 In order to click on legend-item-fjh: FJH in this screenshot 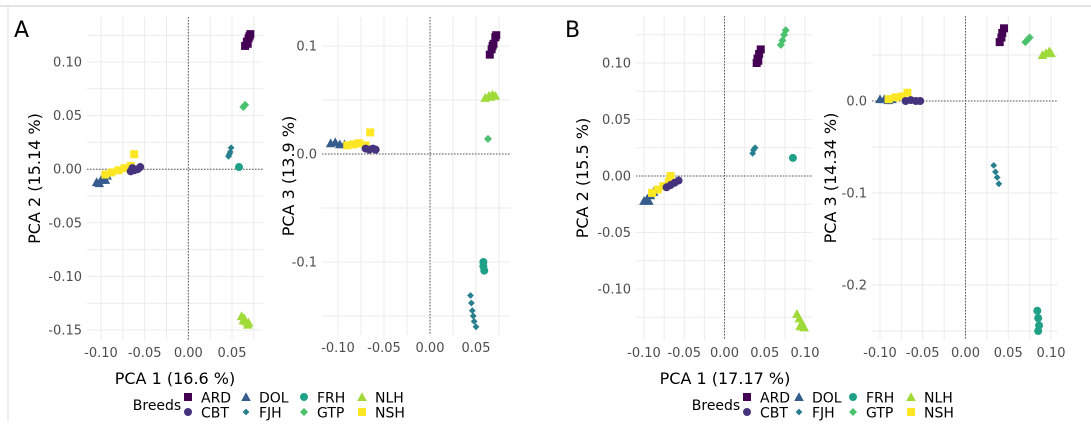, I will do `click(815, 414)`.